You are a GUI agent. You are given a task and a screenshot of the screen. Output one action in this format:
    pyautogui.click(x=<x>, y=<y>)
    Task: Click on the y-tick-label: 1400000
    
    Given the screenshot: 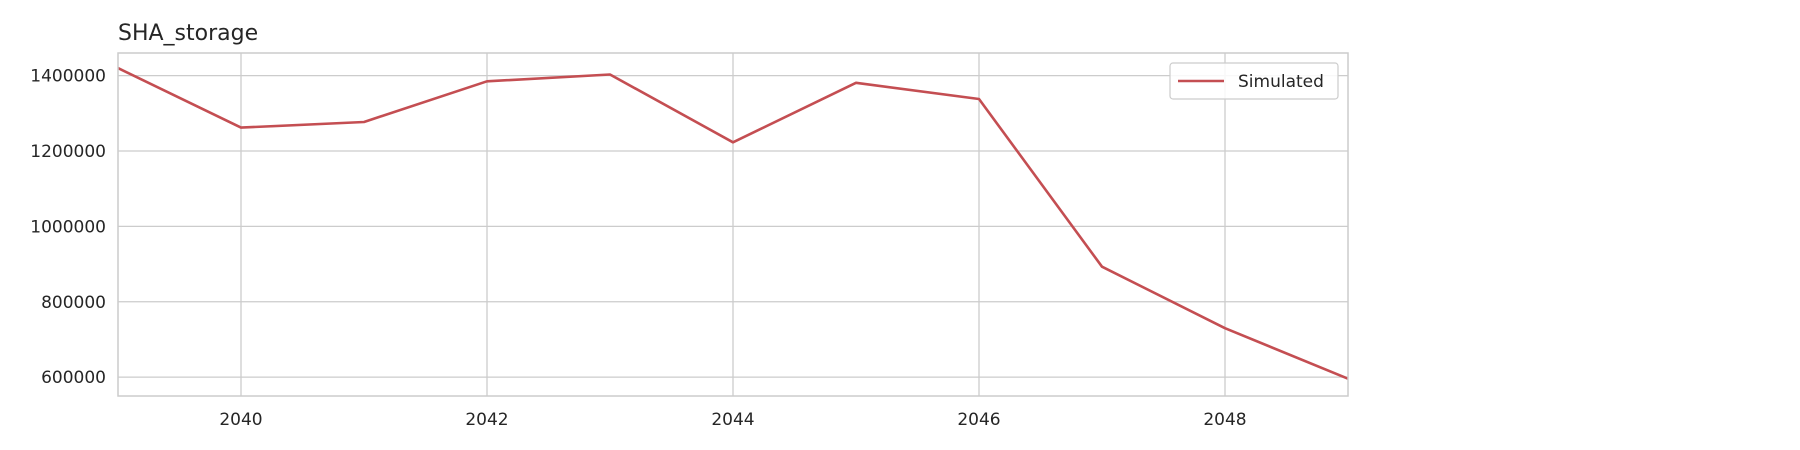 What is the action you would take?
    pyautogui.click(x=68, y=77)
    